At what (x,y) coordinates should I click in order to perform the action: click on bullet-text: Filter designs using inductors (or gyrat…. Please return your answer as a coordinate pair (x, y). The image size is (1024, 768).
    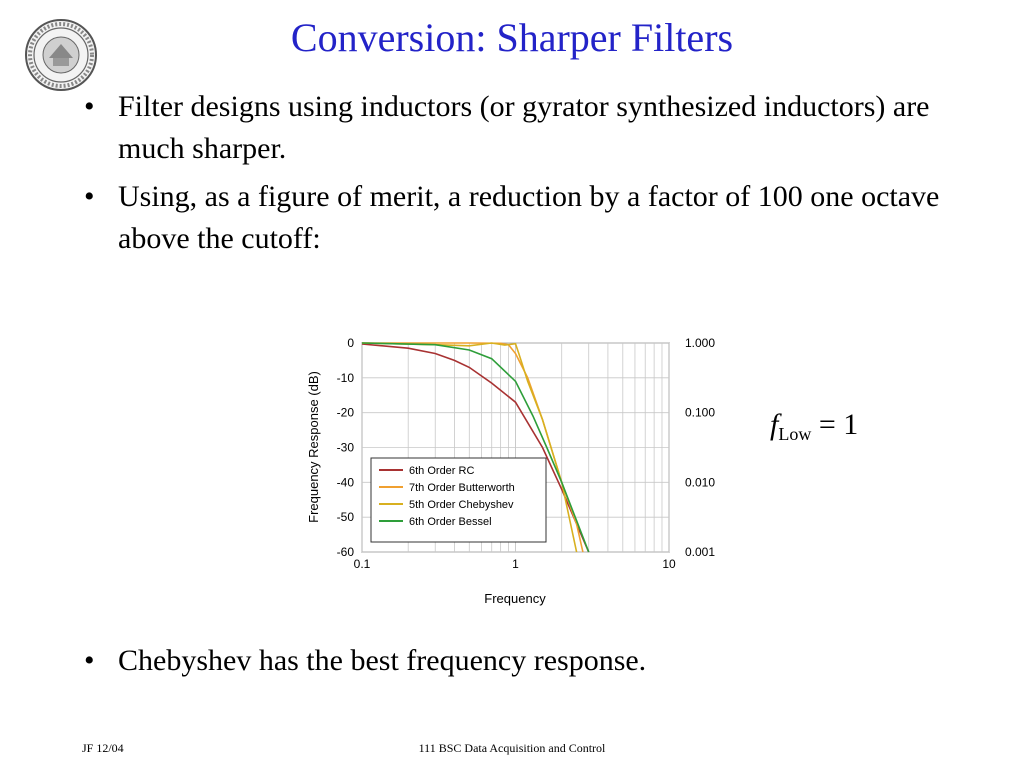
    Looking at the image, I should click on (524, 127).